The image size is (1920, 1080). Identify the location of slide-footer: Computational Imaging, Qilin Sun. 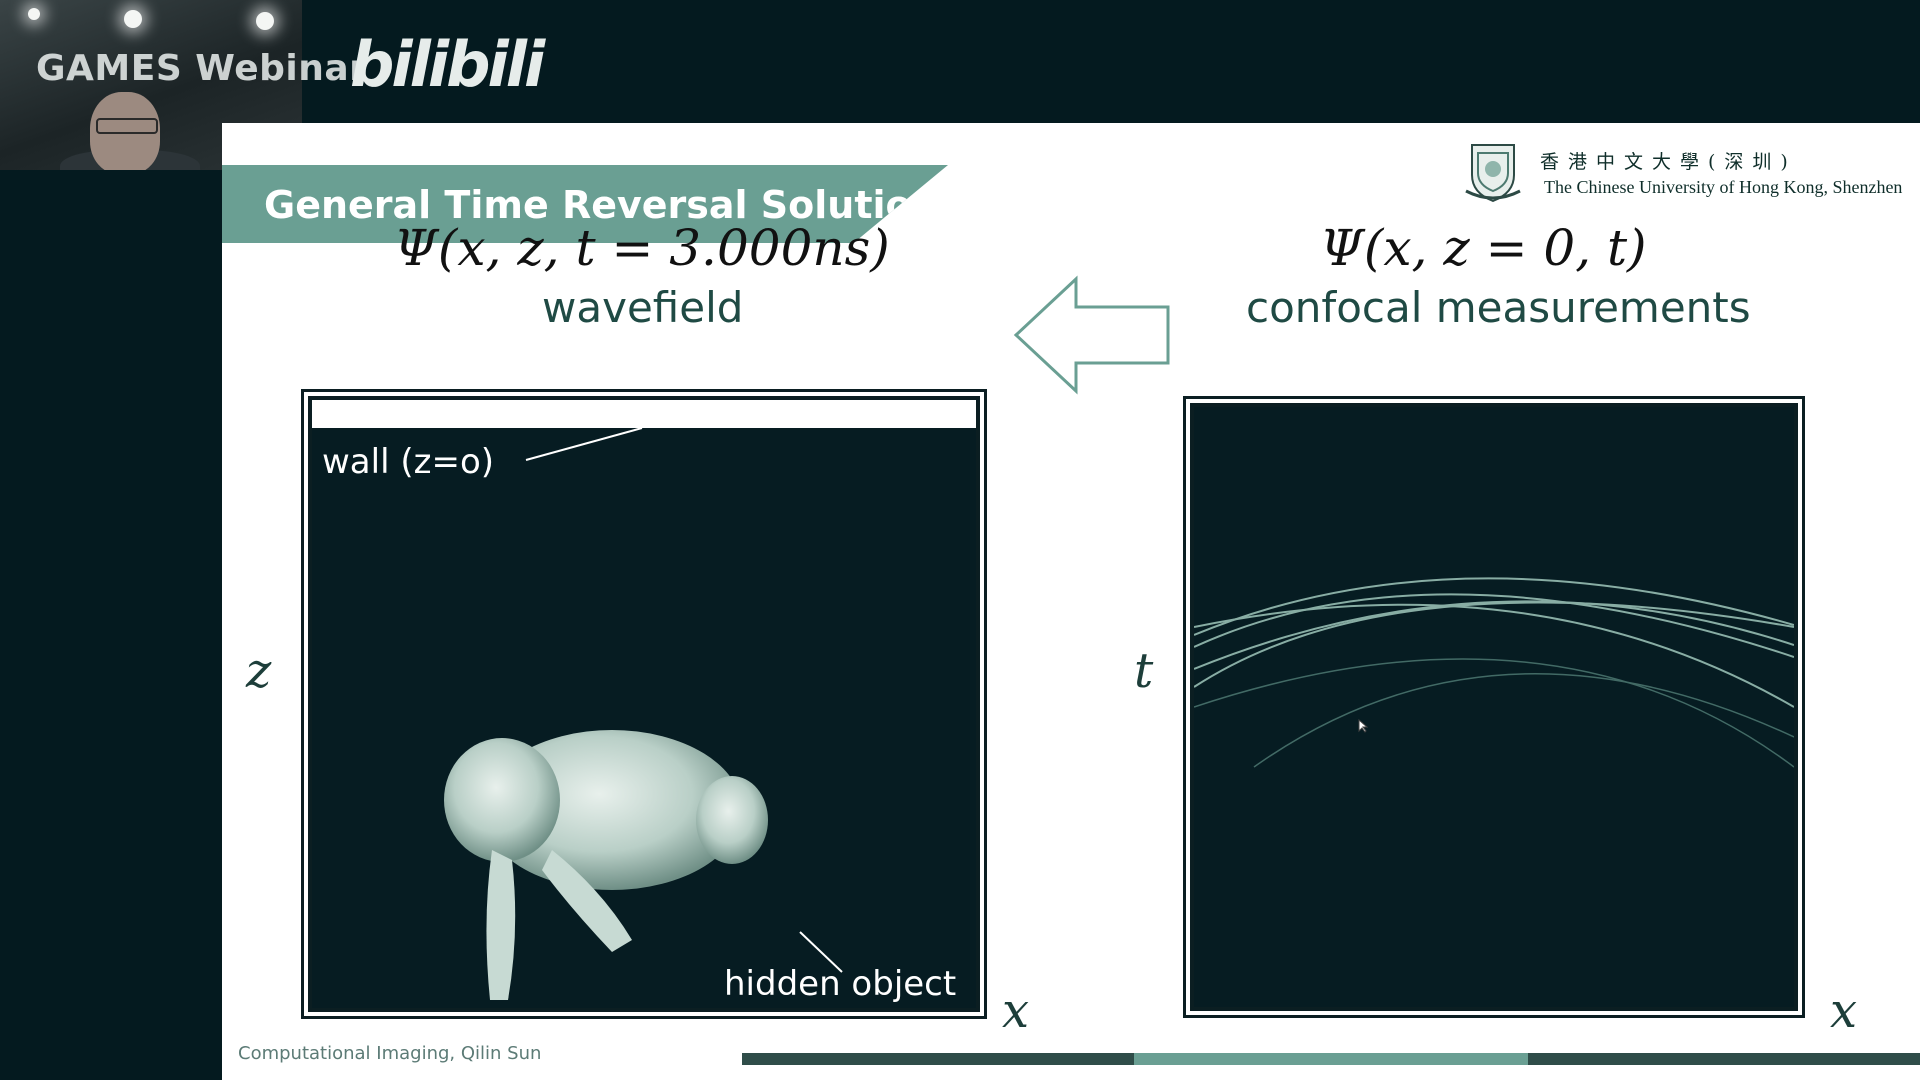
(390, 1053).